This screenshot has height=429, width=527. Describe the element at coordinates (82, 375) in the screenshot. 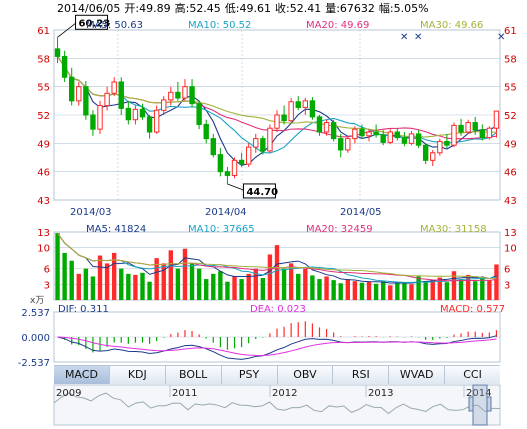

I see `tab-macd: MACD` at that location.